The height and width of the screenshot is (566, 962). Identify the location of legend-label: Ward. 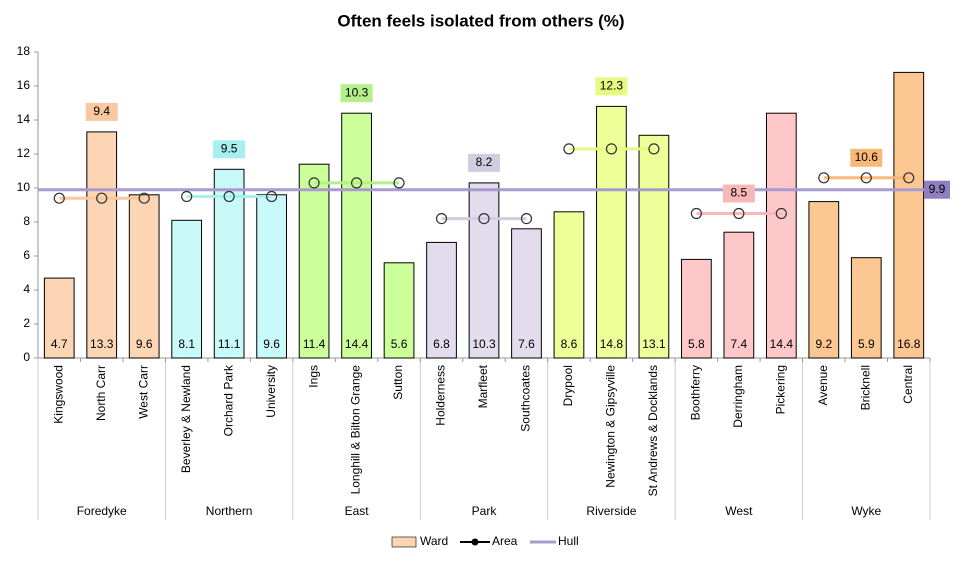
(434, 541).